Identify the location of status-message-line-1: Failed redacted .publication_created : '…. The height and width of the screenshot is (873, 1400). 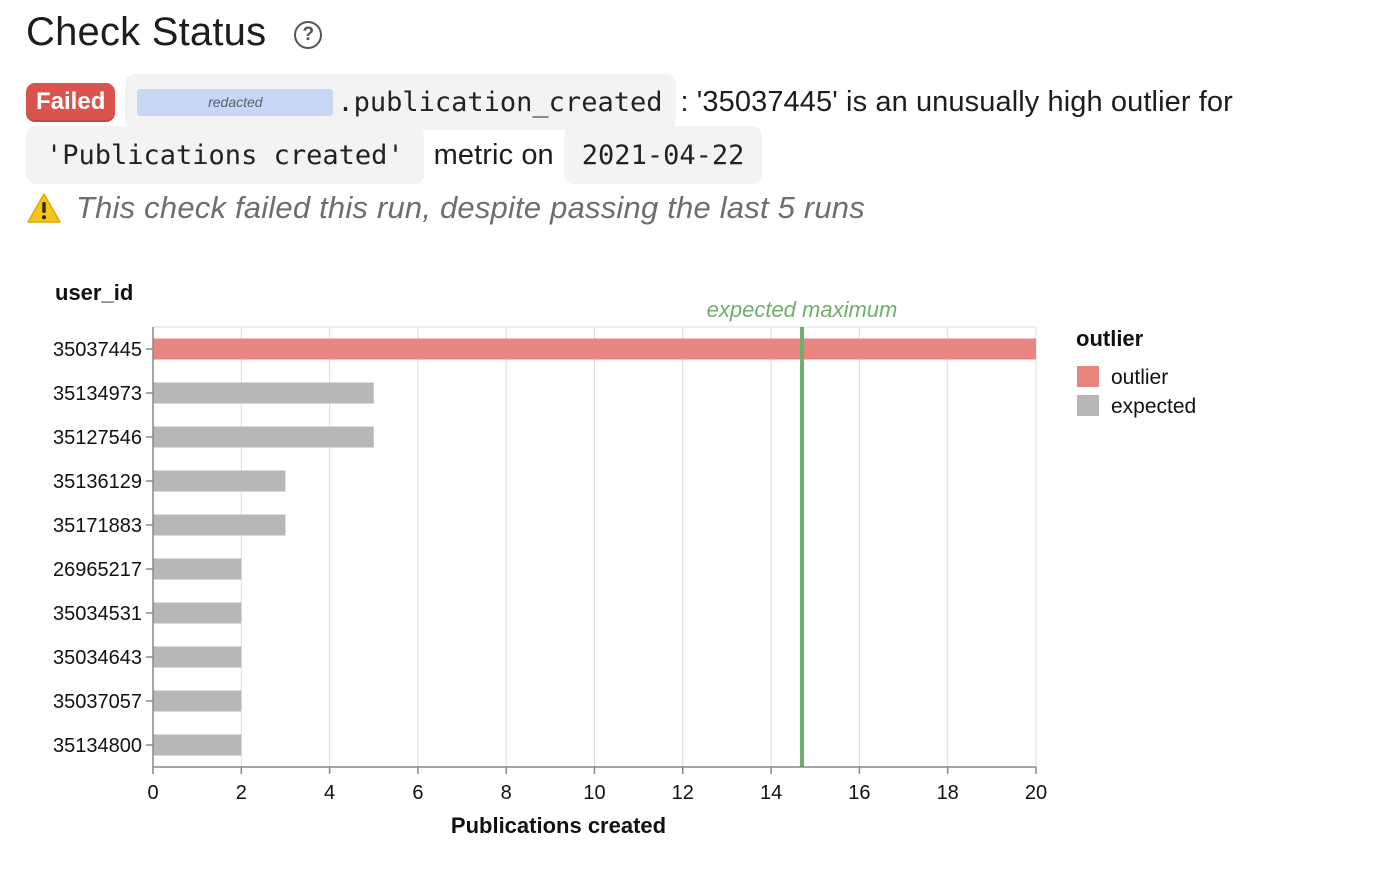
(629, 102).